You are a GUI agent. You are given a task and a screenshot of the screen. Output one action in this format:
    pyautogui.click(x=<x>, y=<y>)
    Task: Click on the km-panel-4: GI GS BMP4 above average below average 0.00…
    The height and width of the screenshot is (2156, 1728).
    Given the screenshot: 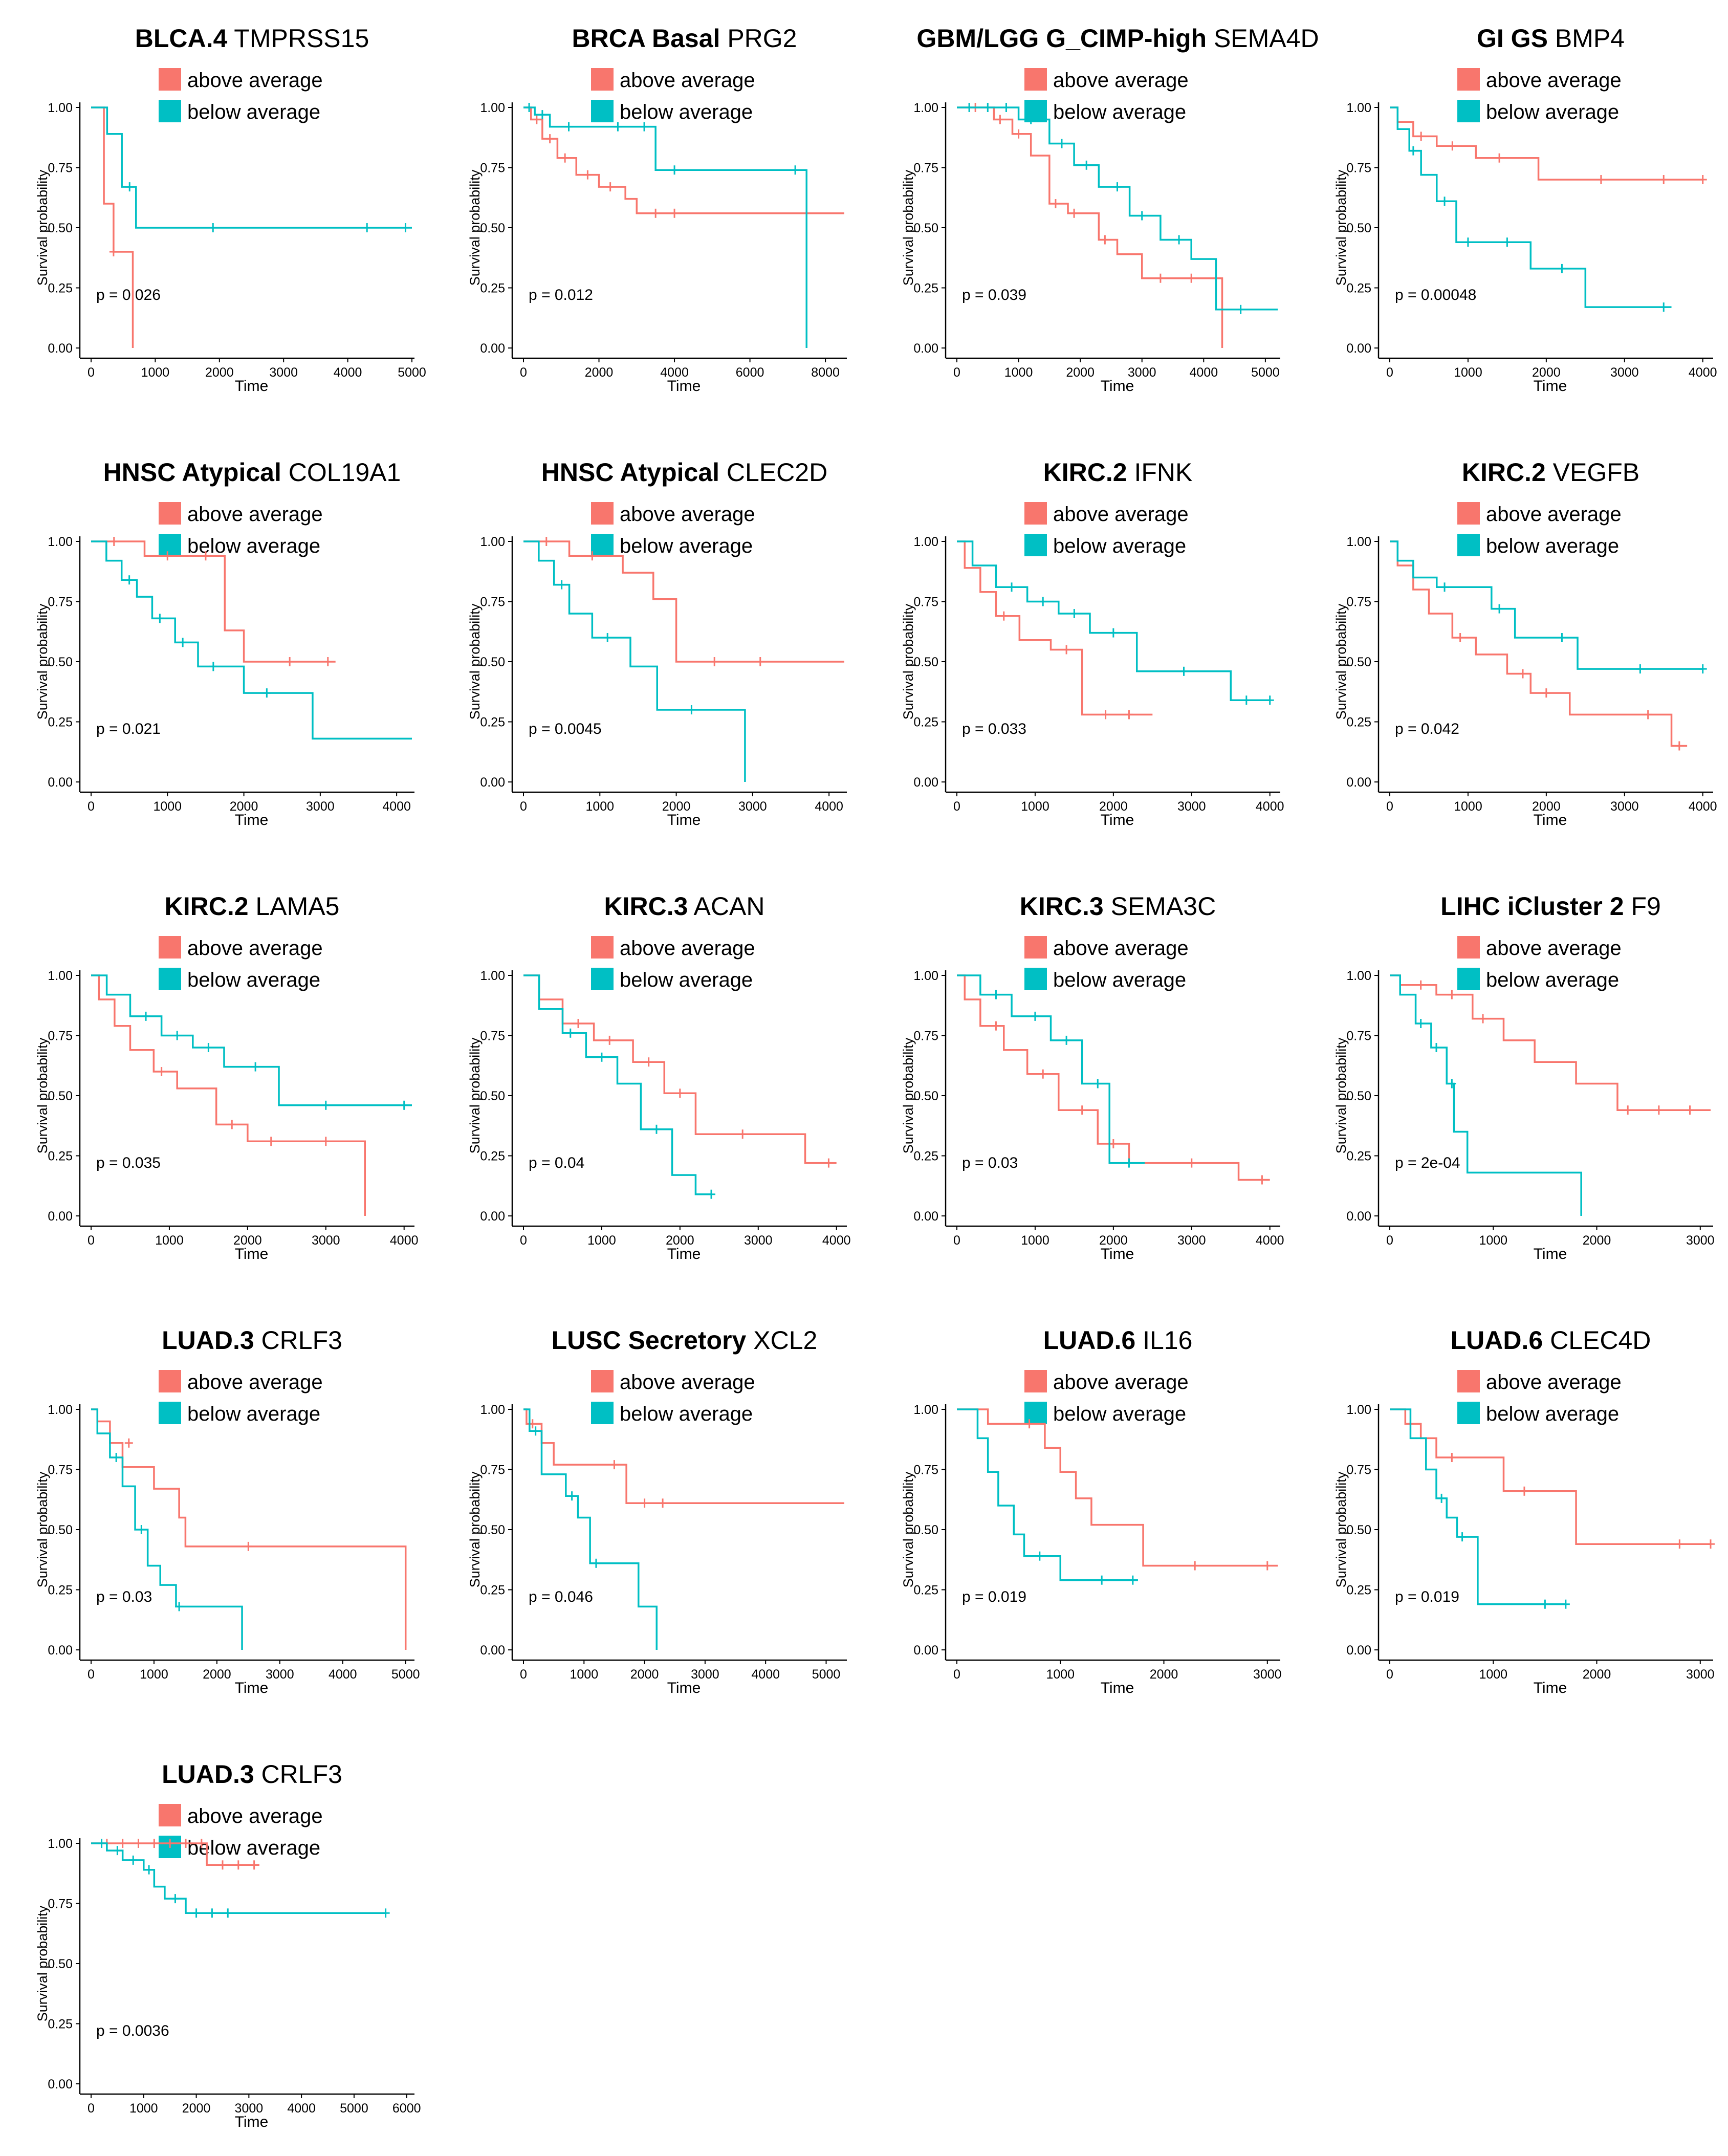 What is the action you would take?
    pyautogui.click(x=1525, y=209)
    